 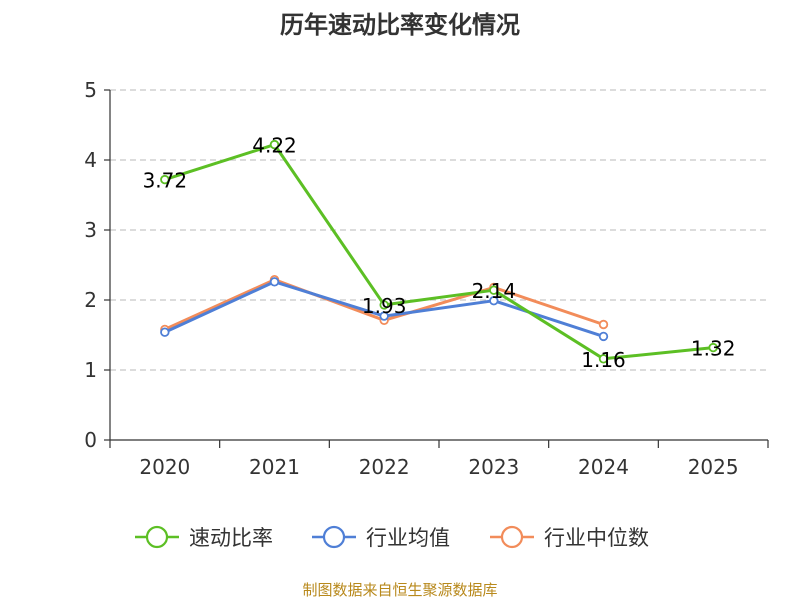 I want to click on data-label: 2.14, so click(x=494, y=291).